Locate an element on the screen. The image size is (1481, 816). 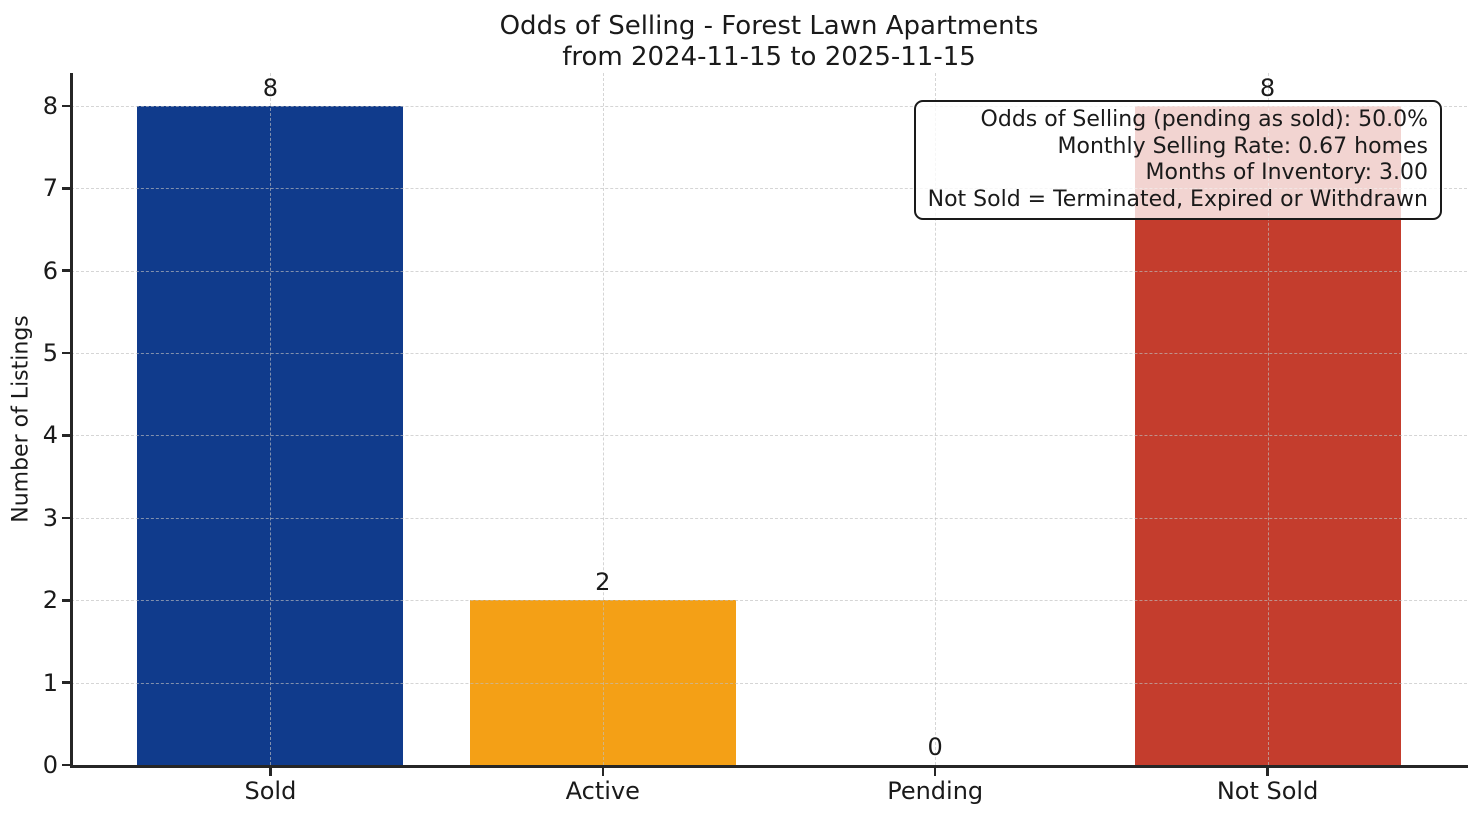
y-tick-label-6: 6 is located at coordinates (50, 270).